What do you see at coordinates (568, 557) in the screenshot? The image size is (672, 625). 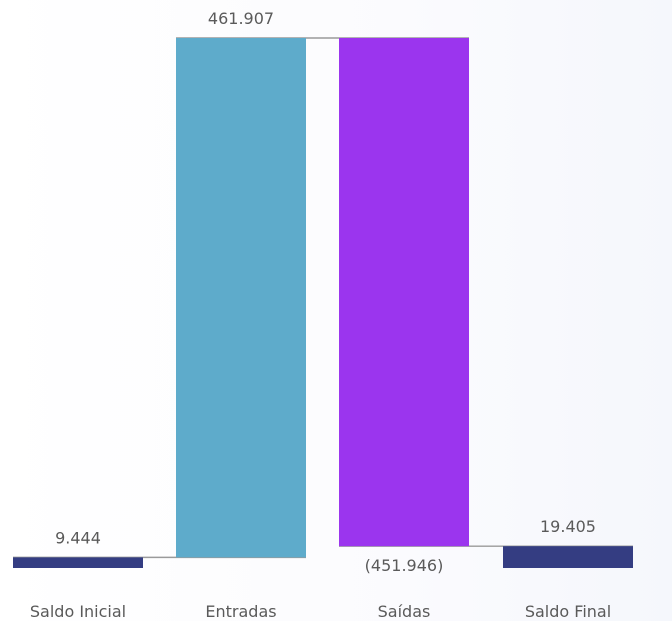 I see `bar-saldo-final` at bounding box center [568, 557].